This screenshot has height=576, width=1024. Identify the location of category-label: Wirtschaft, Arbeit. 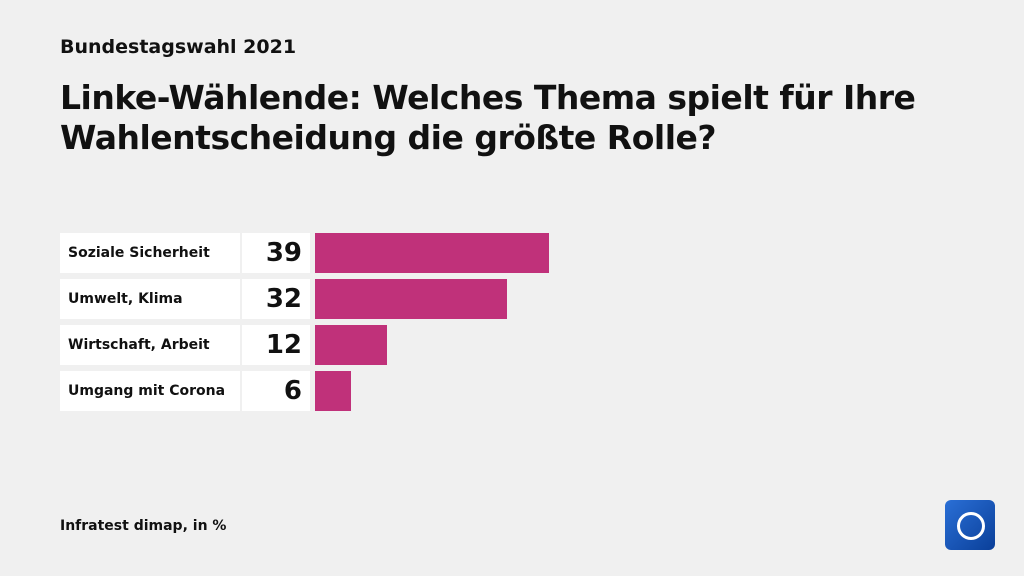
(150, 345).